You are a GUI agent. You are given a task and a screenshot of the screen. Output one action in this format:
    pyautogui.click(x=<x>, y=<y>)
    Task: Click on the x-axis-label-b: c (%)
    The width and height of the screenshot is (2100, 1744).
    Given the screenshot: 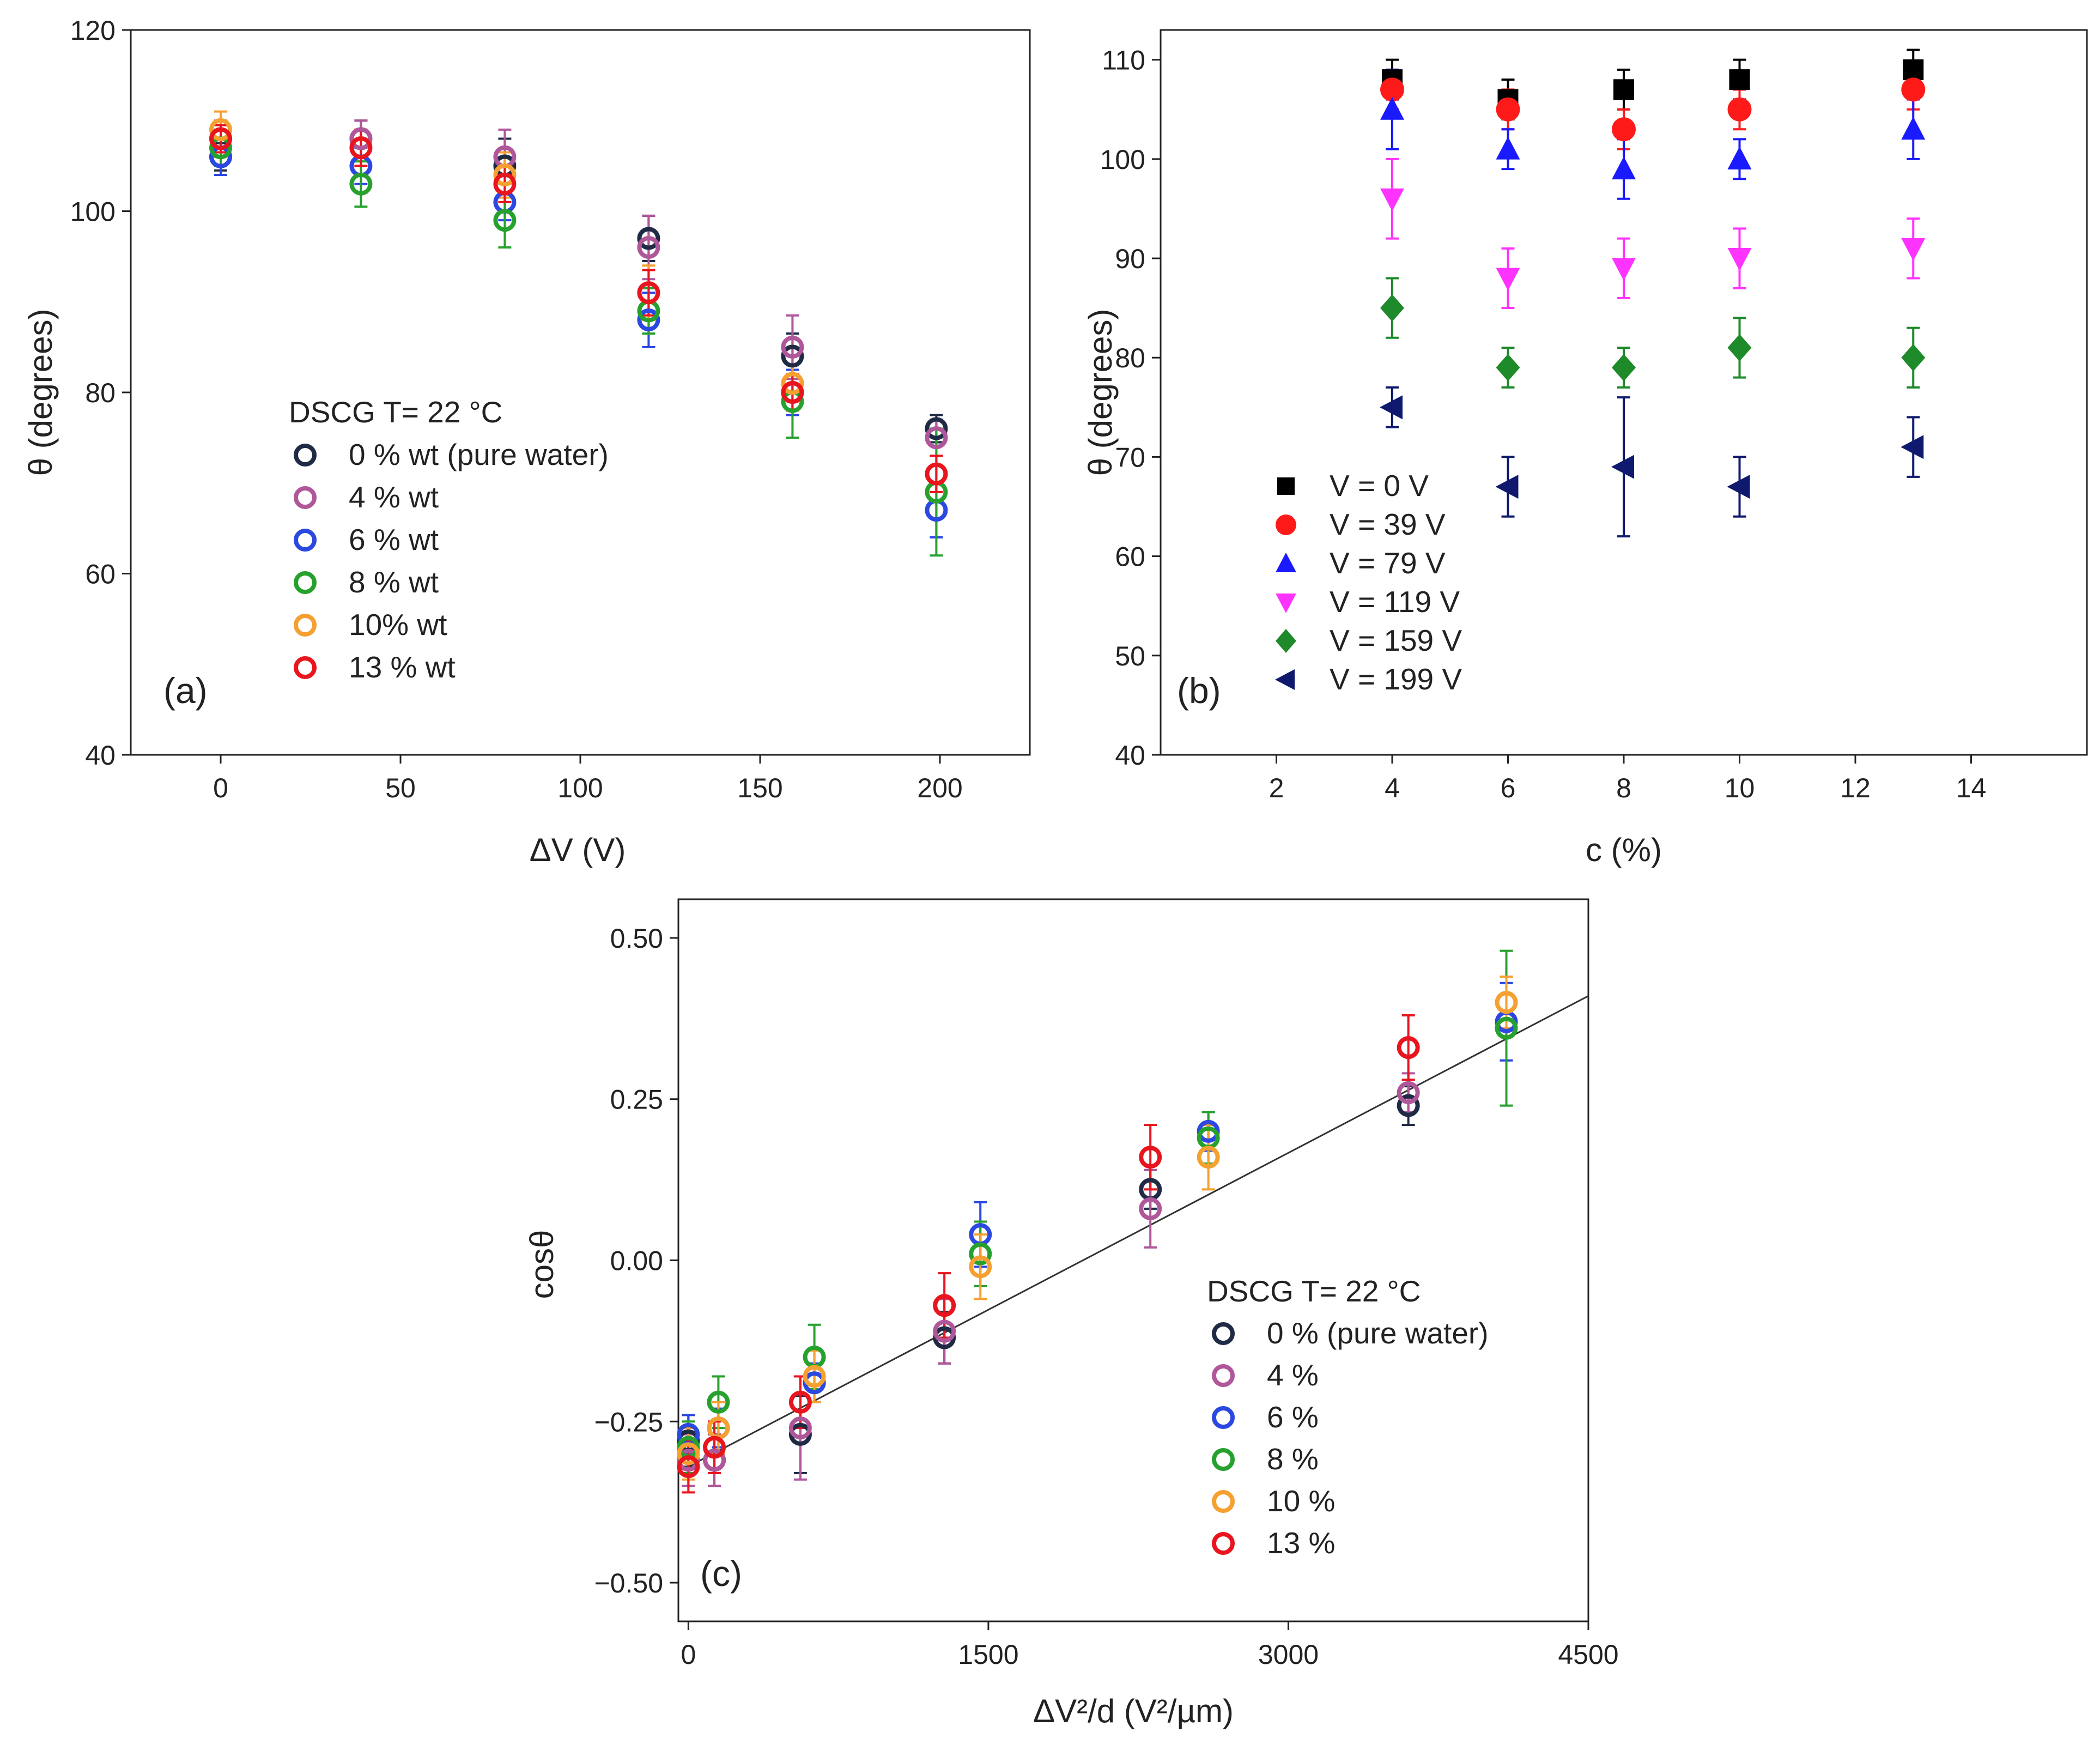 What is the action you would take?
    pyautogui.click(x=1624, y=850)
    